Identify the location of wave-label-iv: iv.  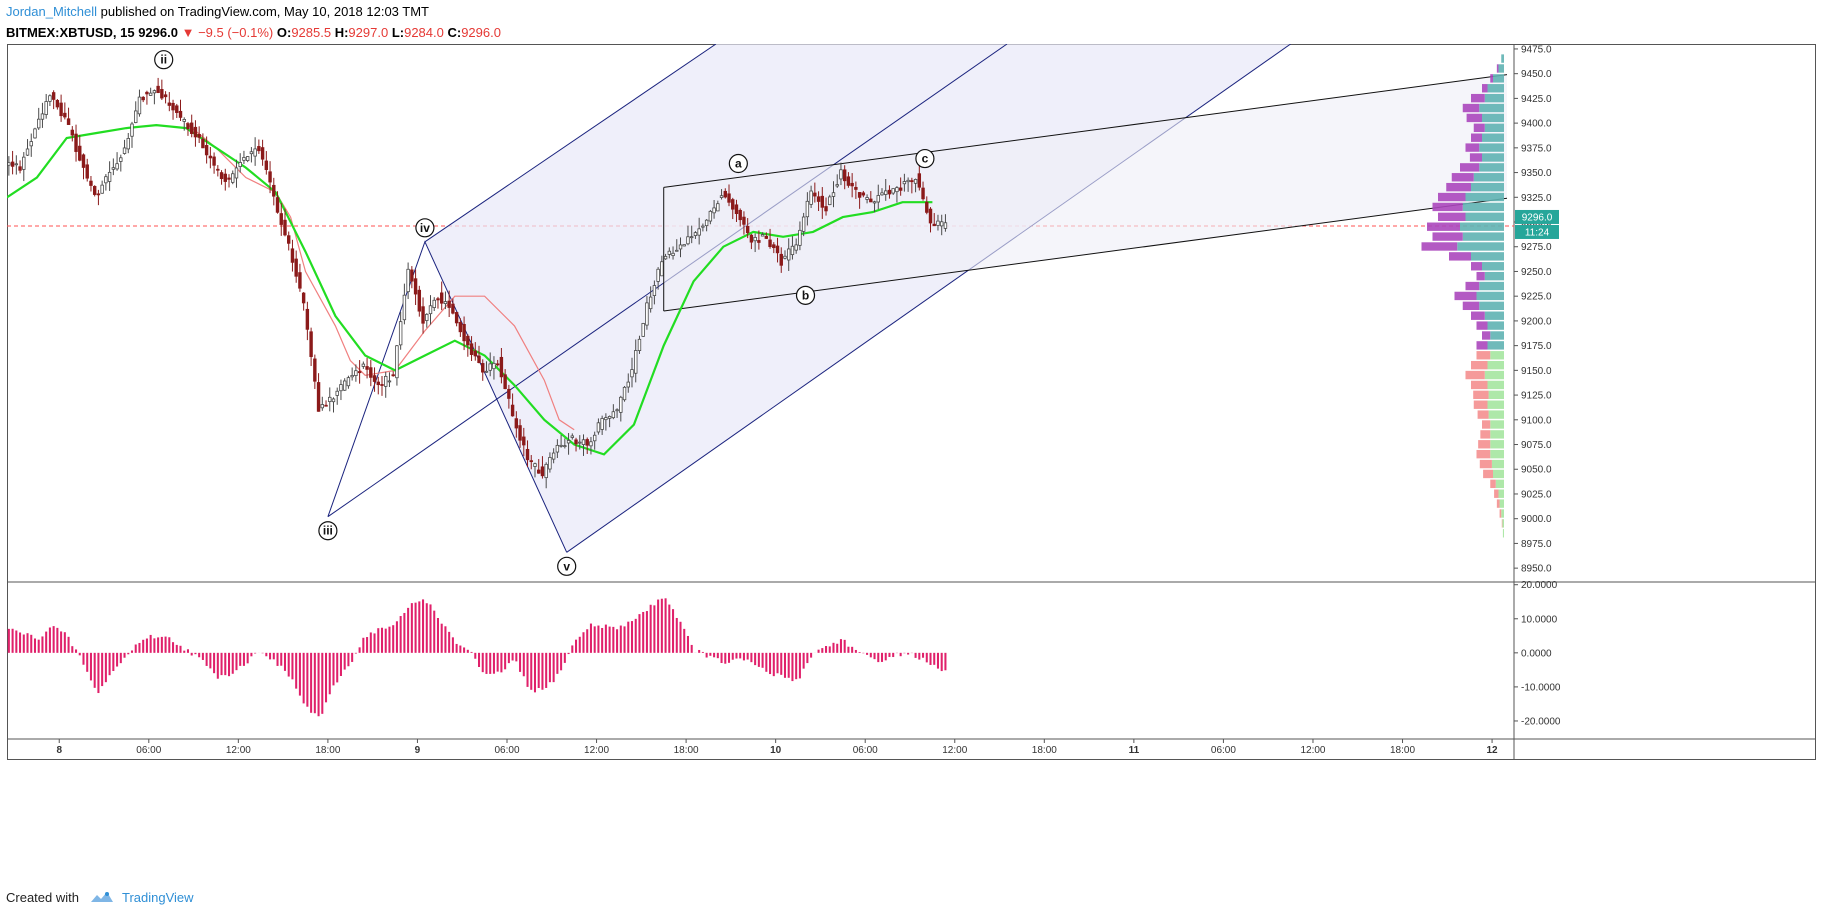
(425, 228).